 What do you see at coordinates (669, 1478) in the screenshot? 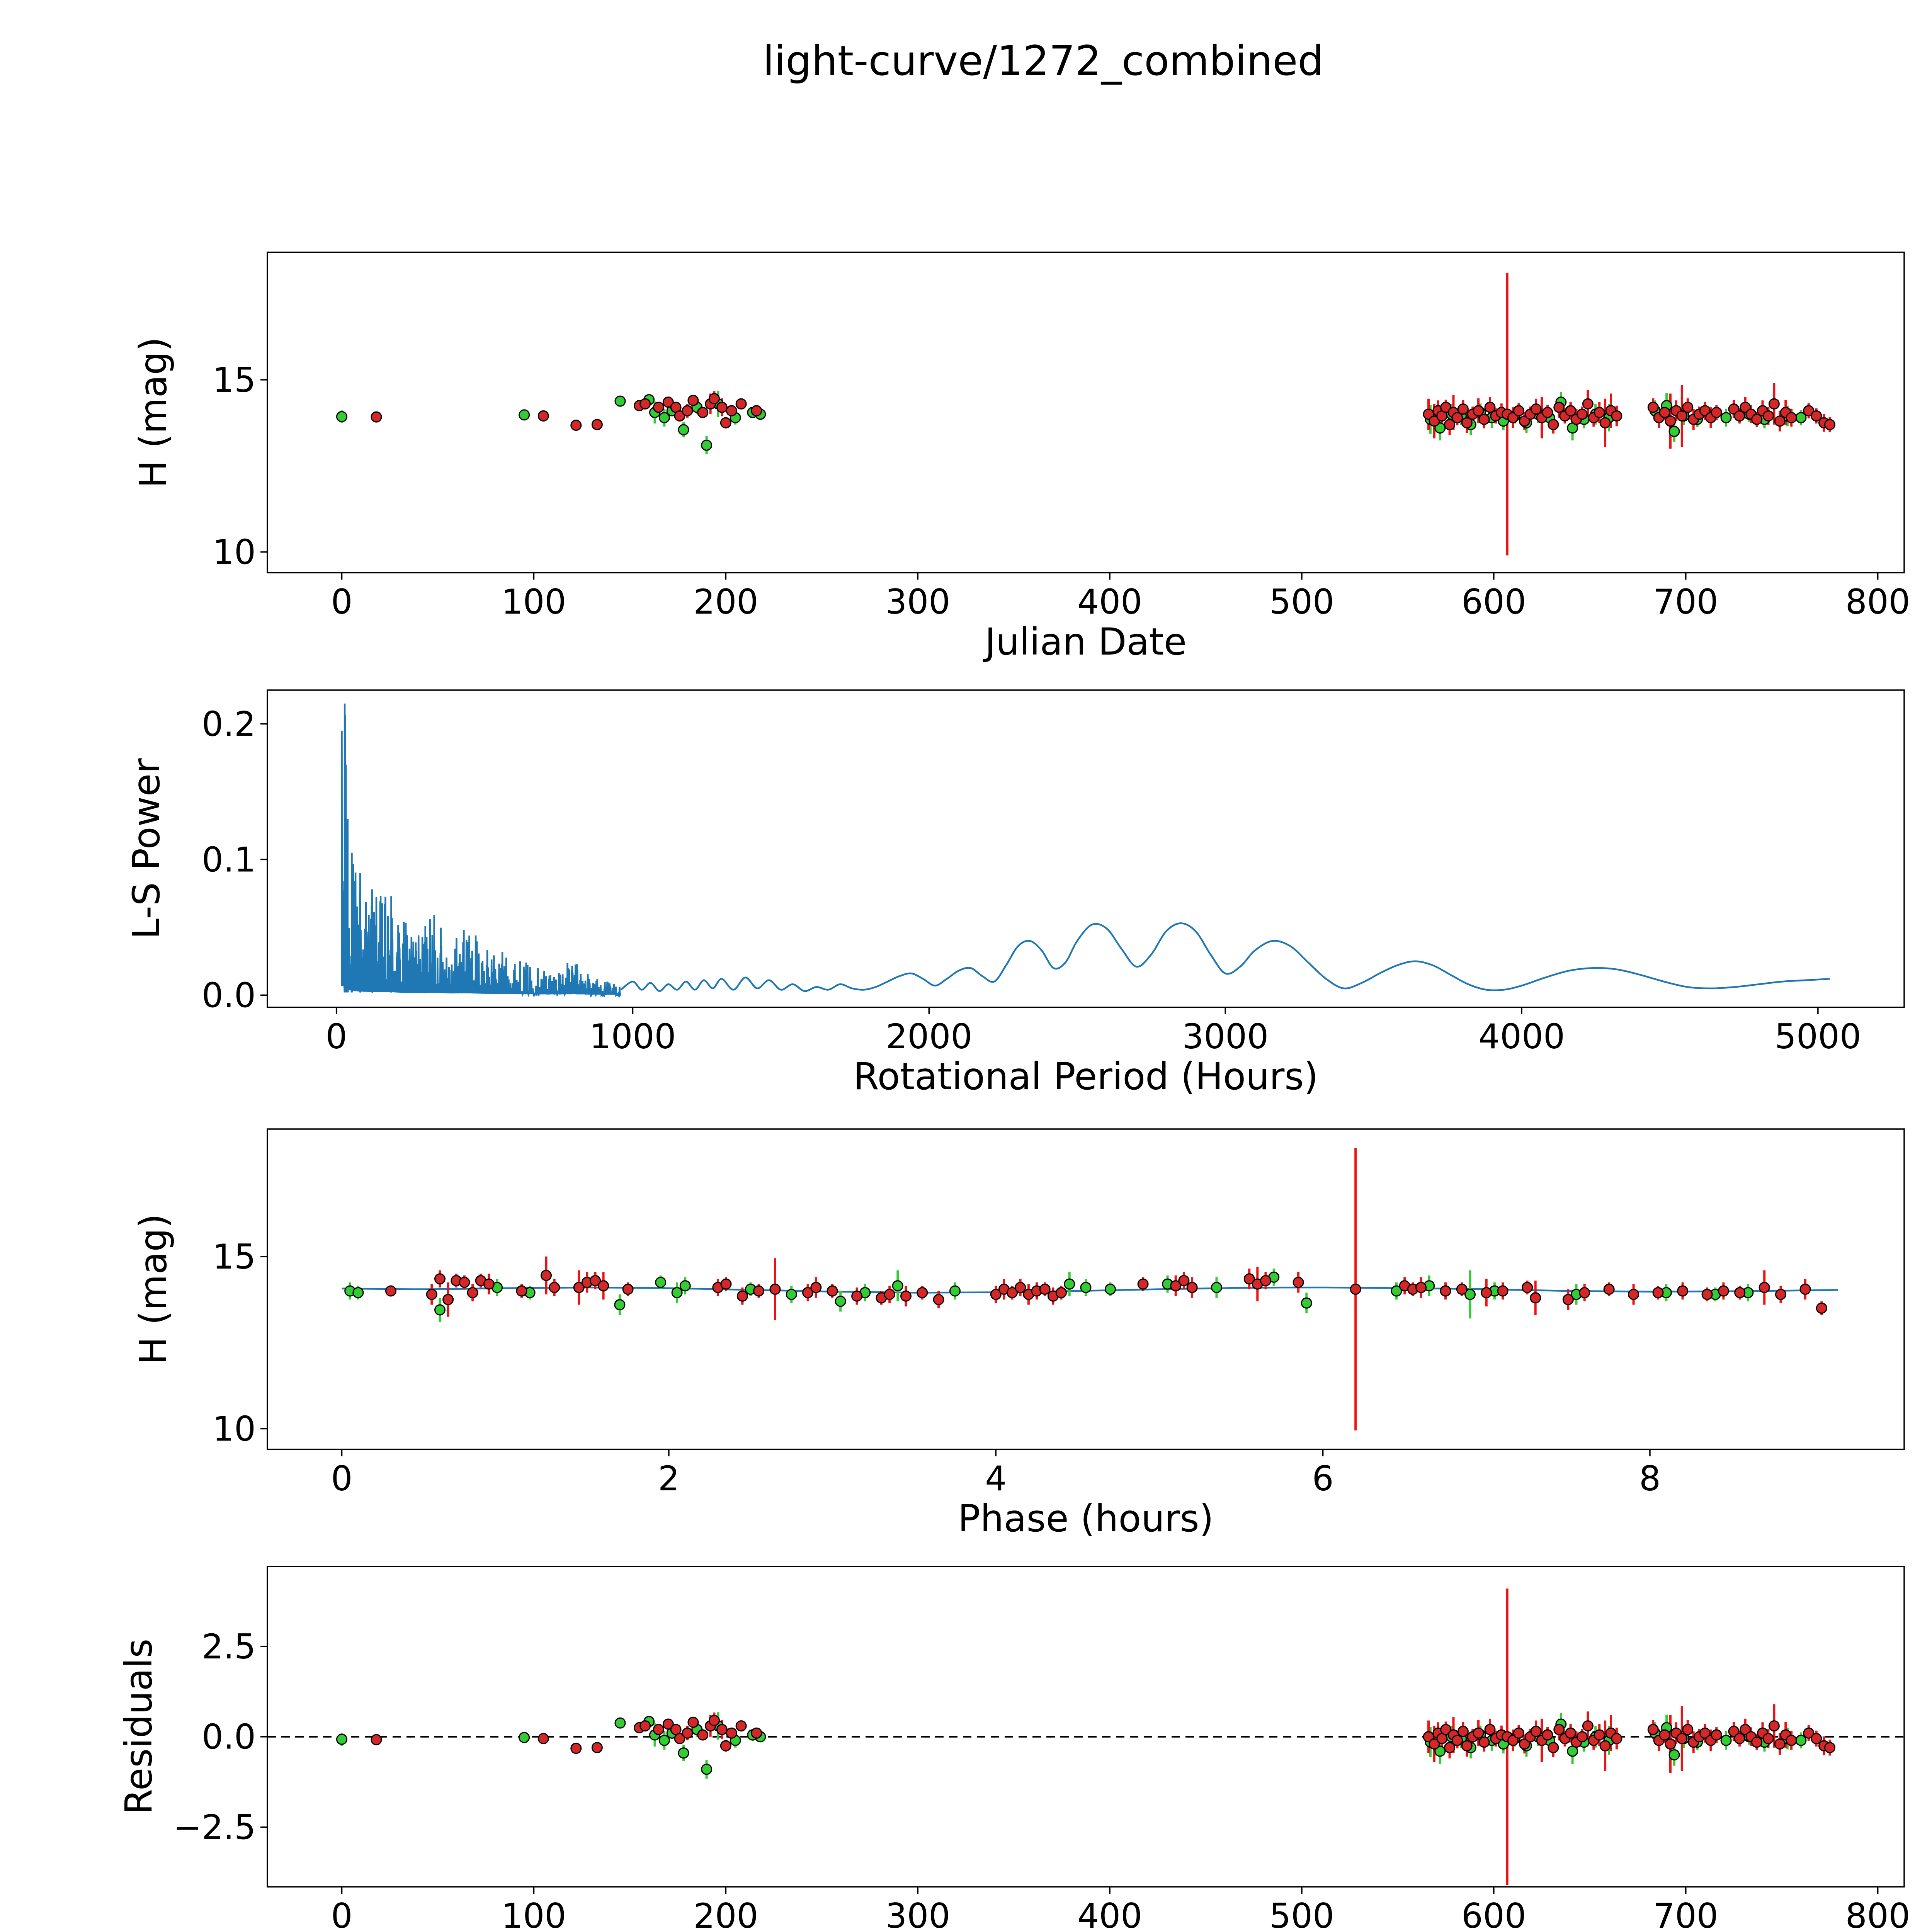
I see `x-tick-label: 2` at bounding box center [669, 1478].